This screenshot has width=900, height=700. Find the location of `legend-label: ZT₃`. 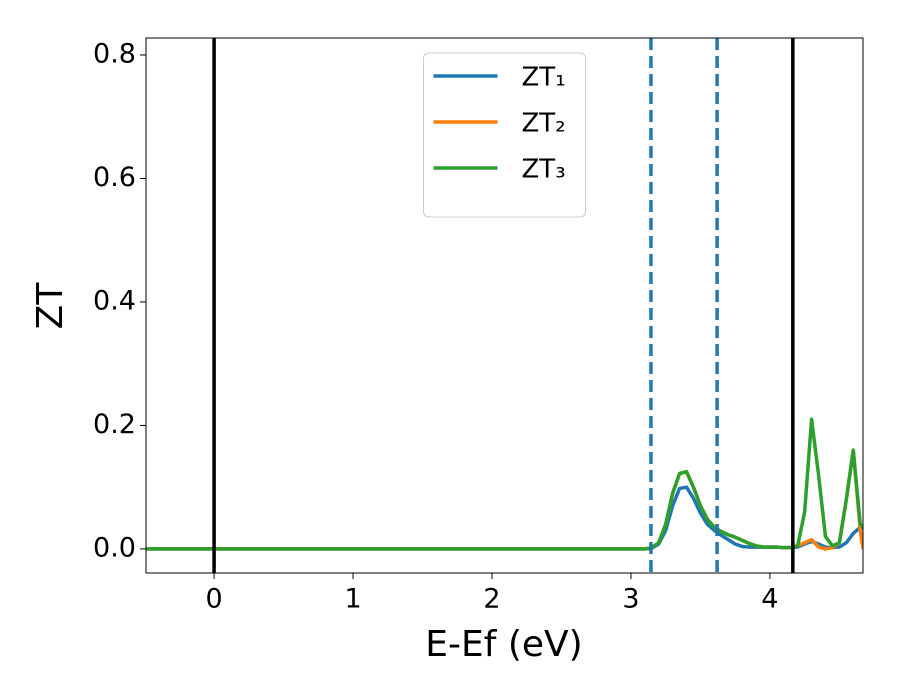

legend-label: ZT₃ is located at coordinates (544, 170).